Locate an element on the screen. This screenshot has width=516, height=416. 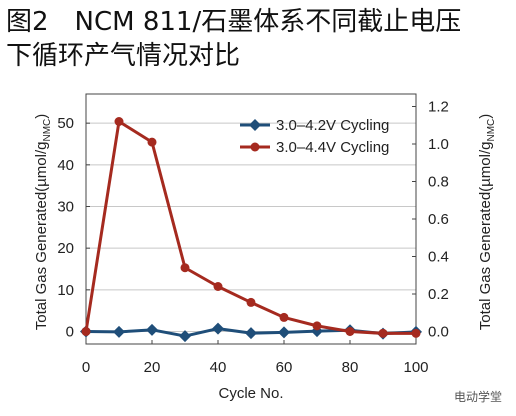
y-right-axis-label: Total Gas Generated(µmol/gNMC) is located at coordinates (487, 222).